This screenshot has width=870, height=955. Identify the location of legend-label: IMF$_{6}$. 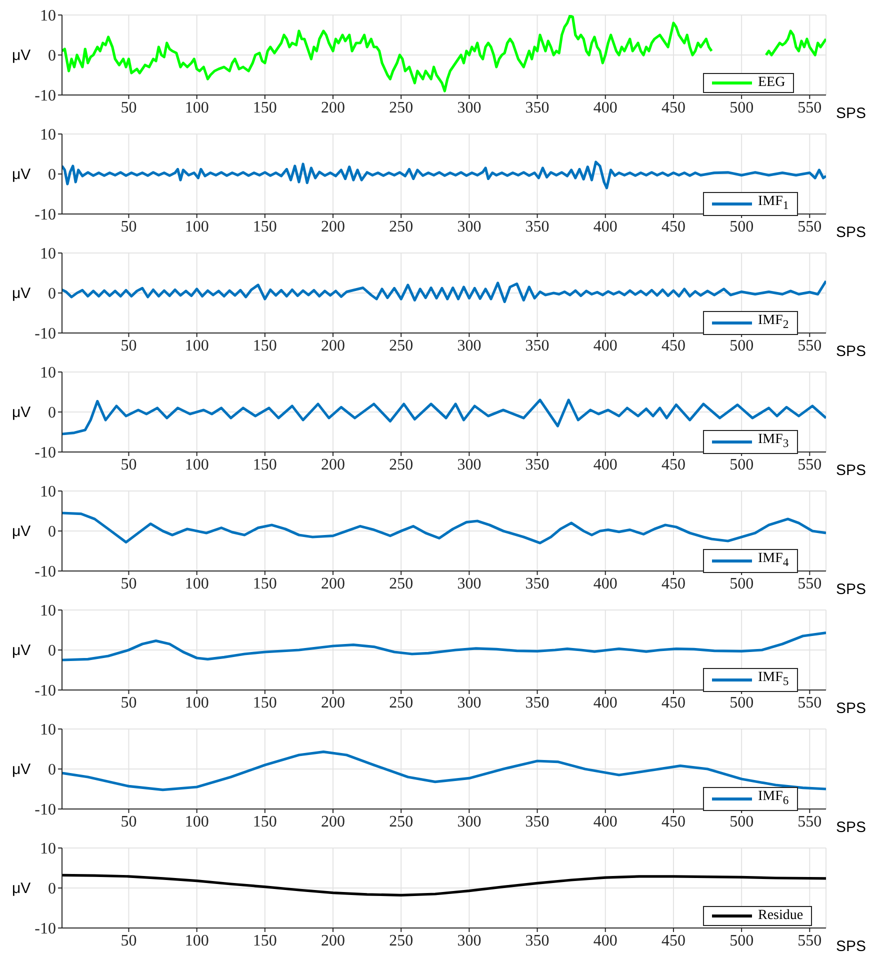
(773, 798).